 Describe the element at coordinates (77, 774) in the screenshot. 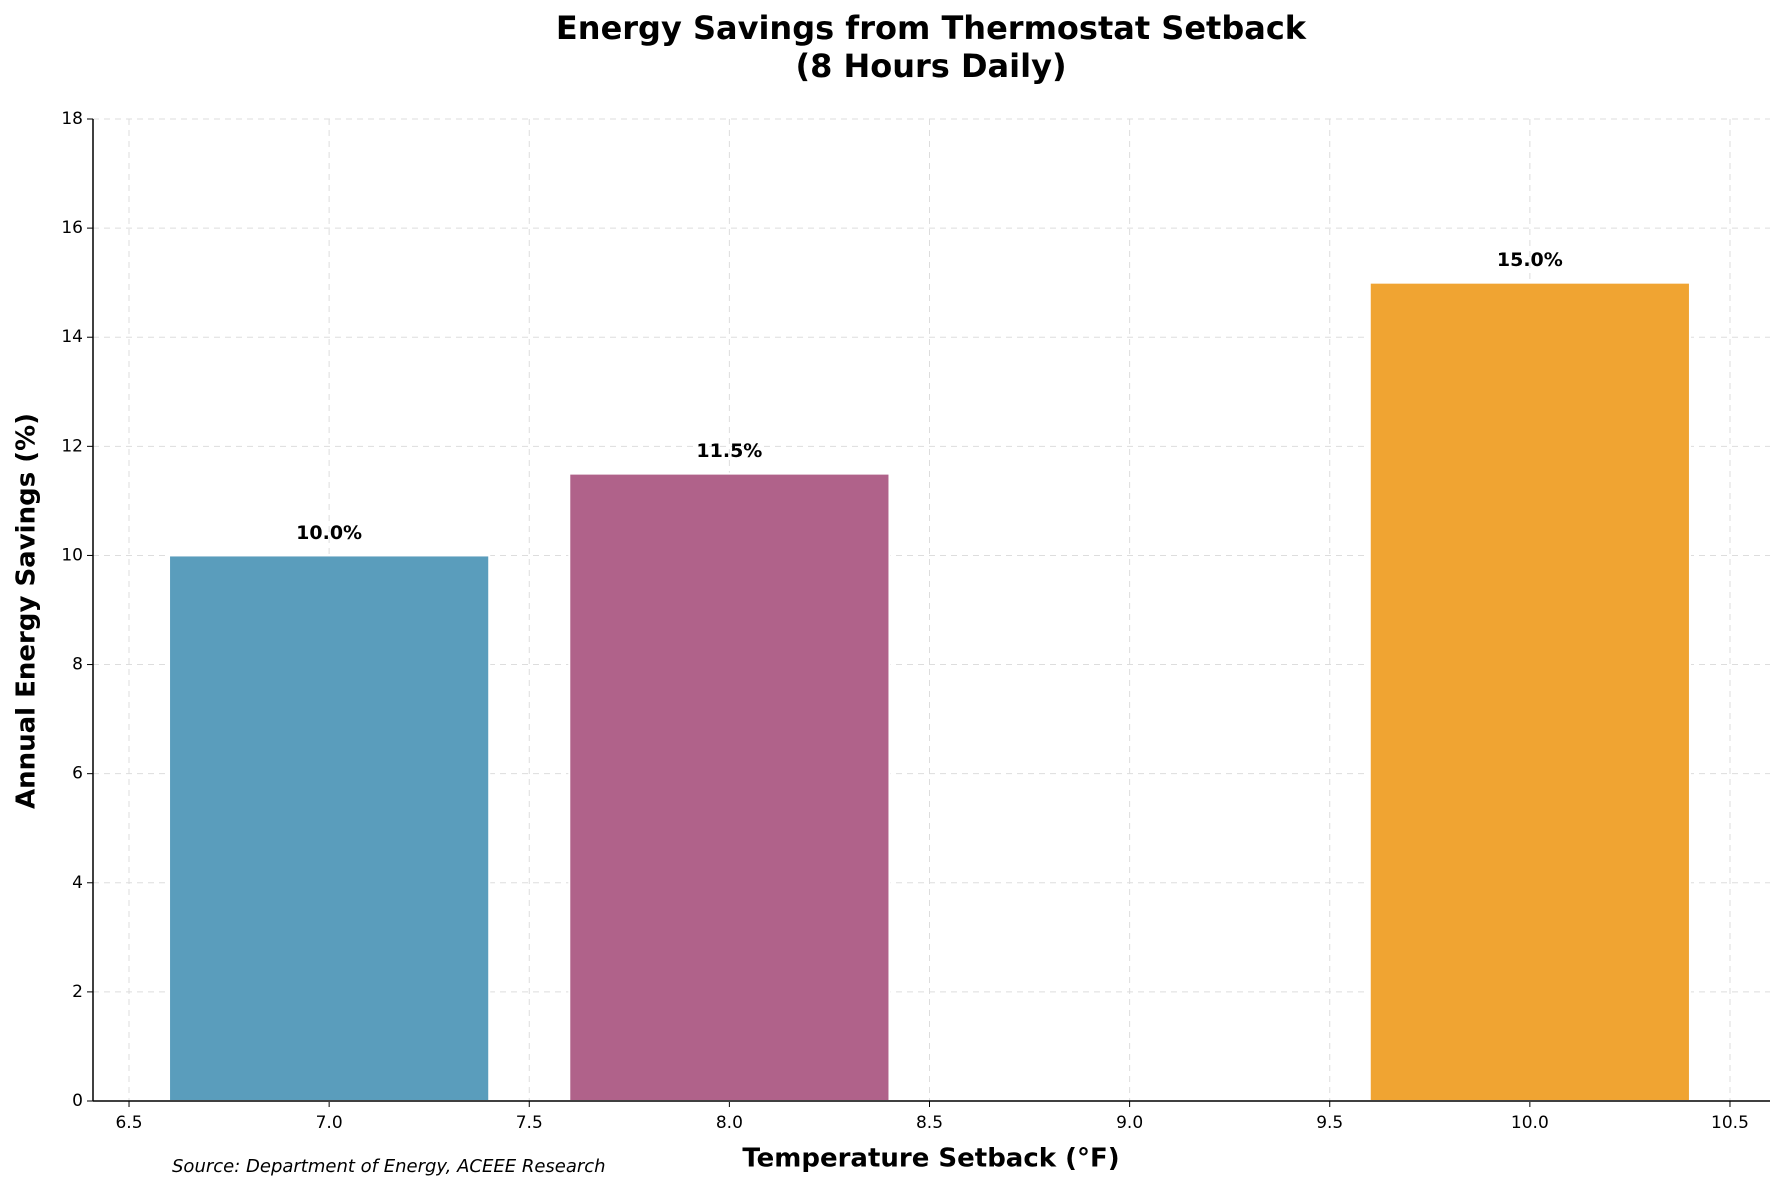

I see `y-tick-label: 6` at that location.